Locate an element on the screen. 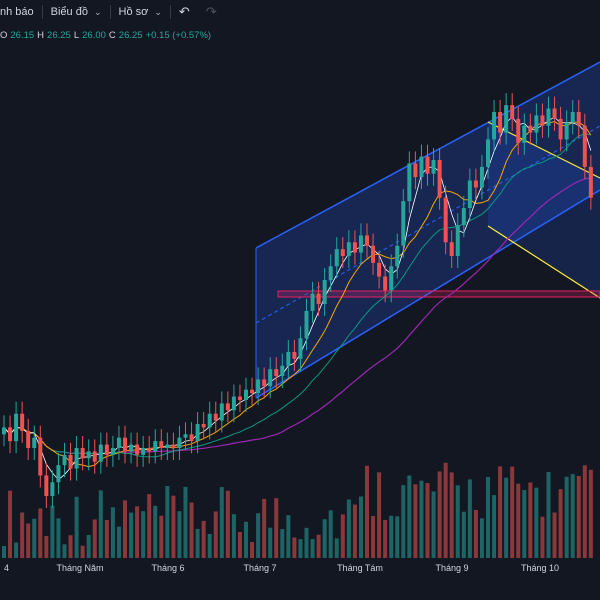  undo-icon: ↶ is located at coordinates (184, 11).